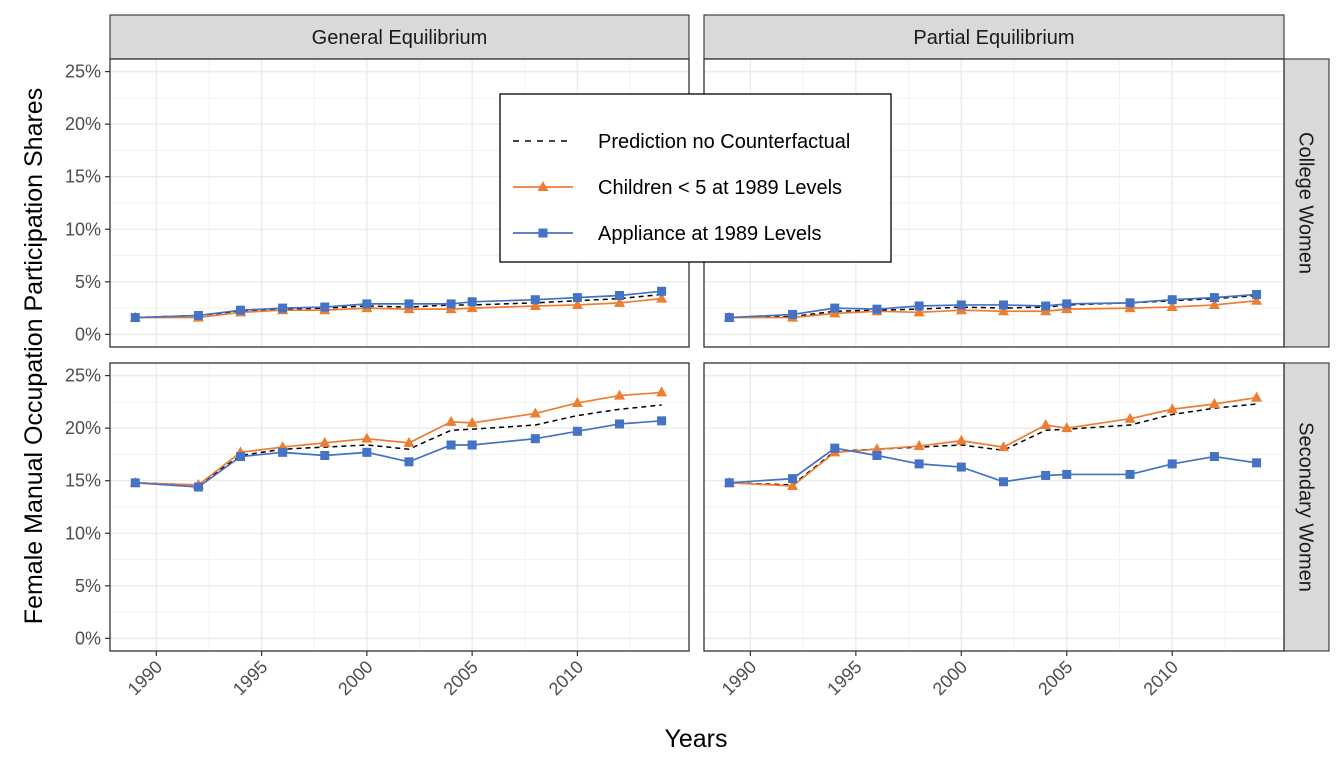  I want to click on row-strip-secondary-women: Secondary Women, so click(1306, 507).